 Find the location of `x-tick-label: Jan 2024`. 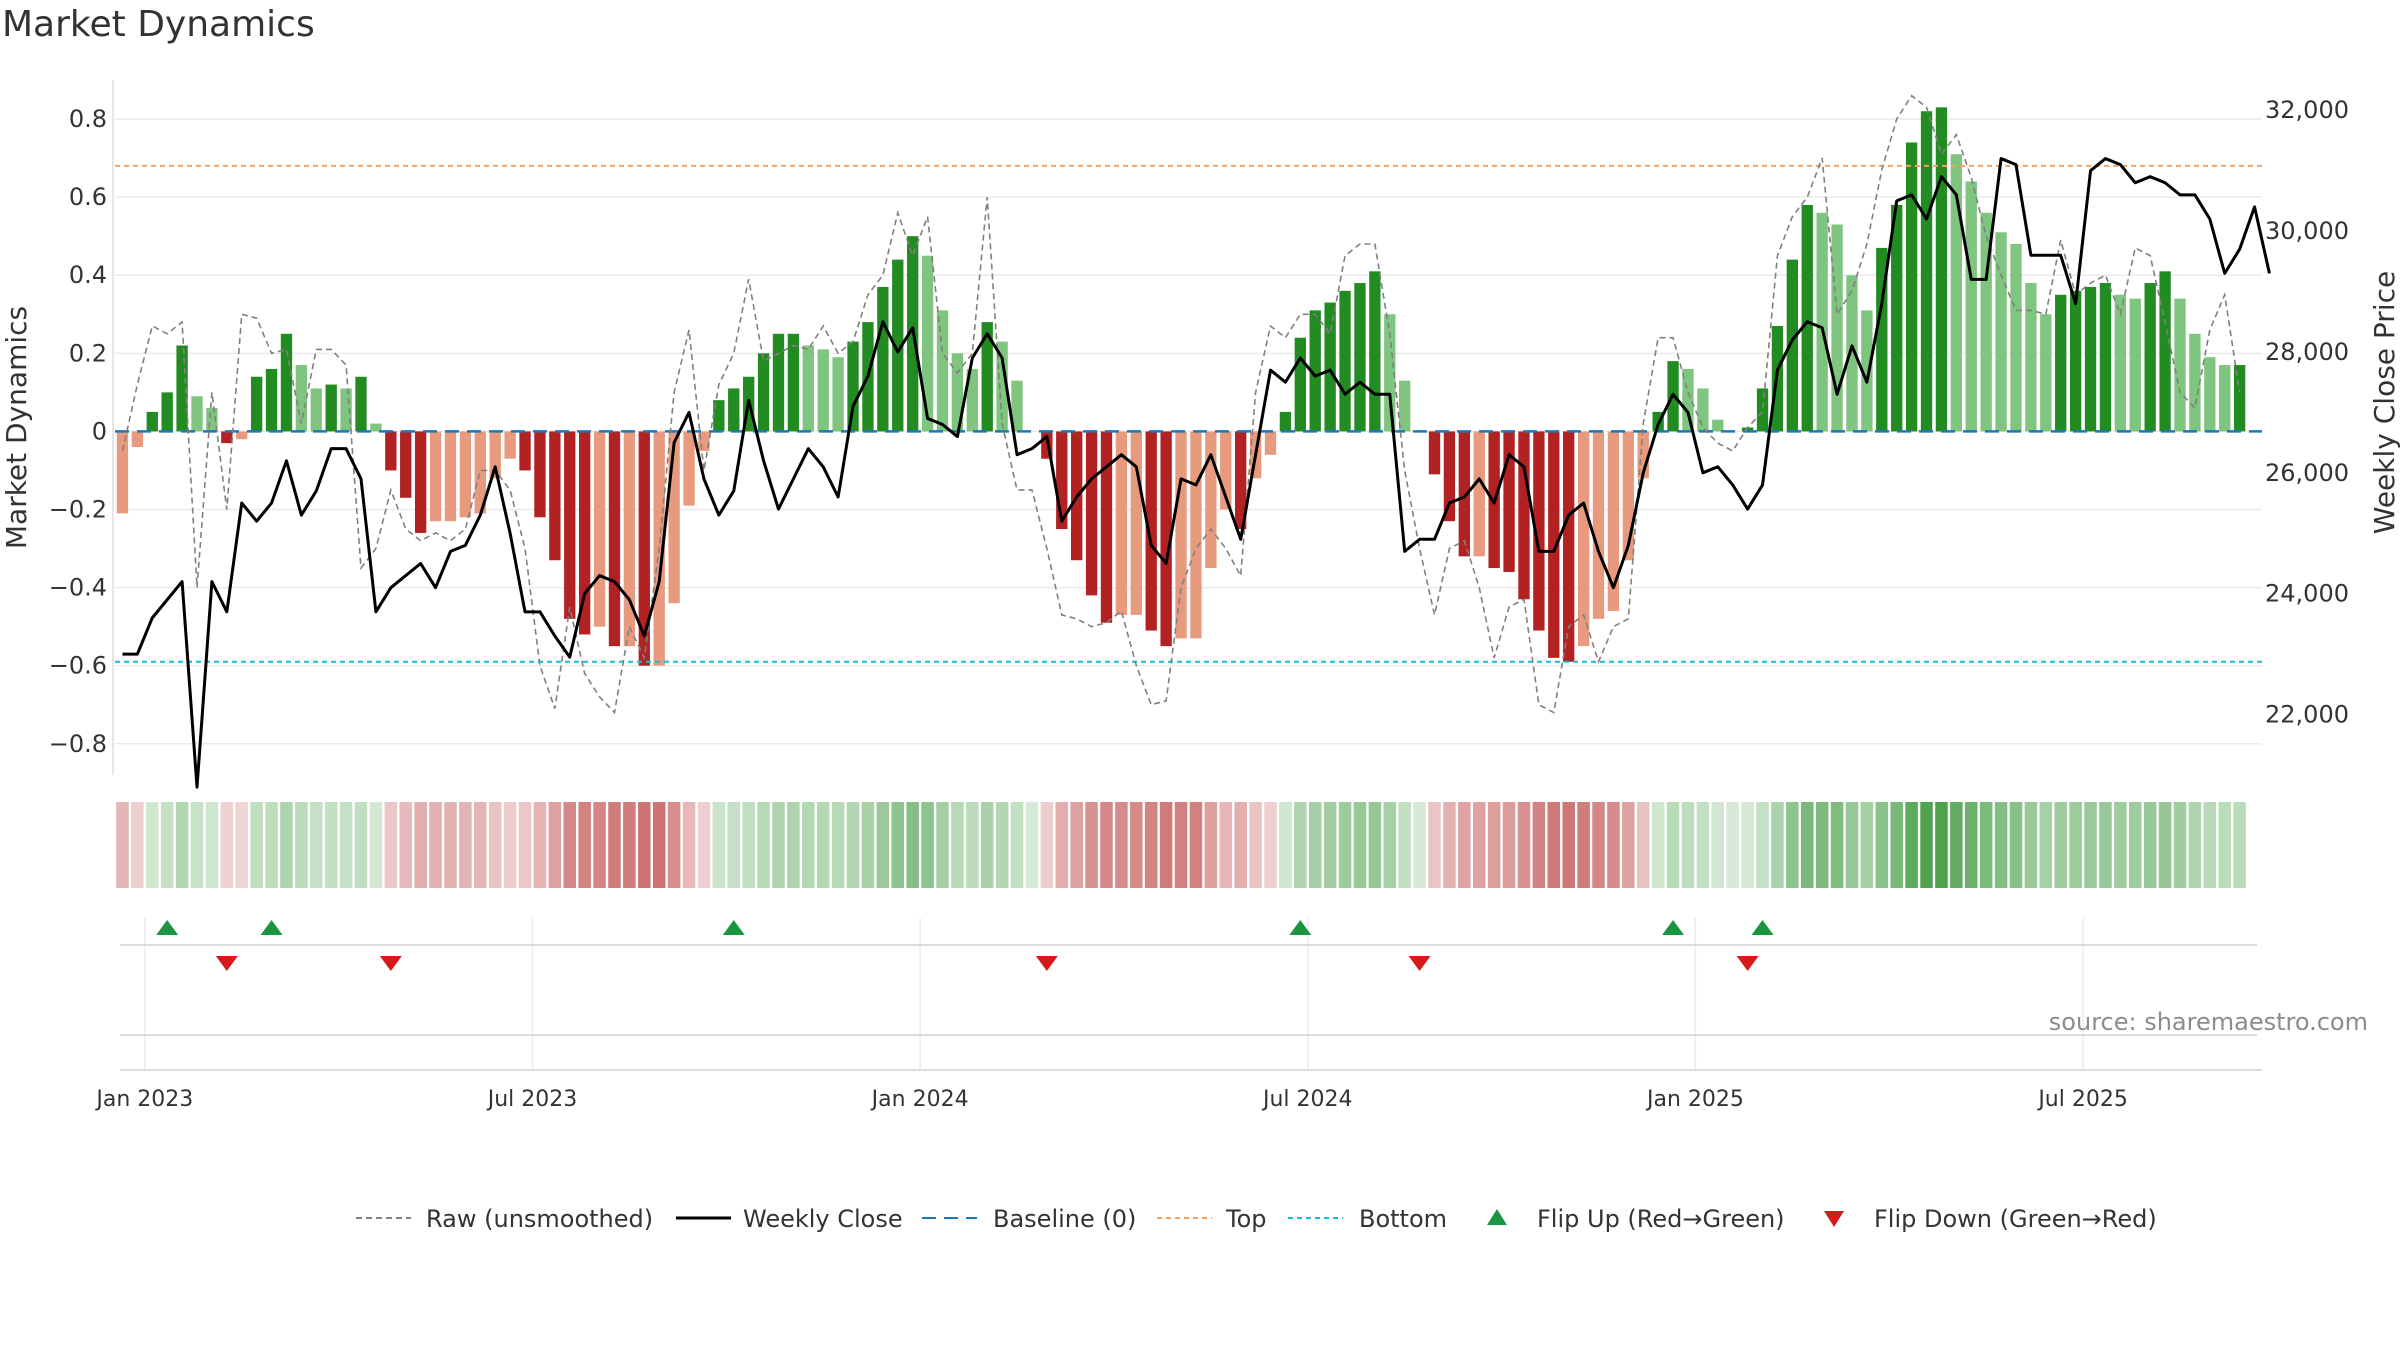

x-tick-label: Jan 2024 is located at coordinates (919, 1099).